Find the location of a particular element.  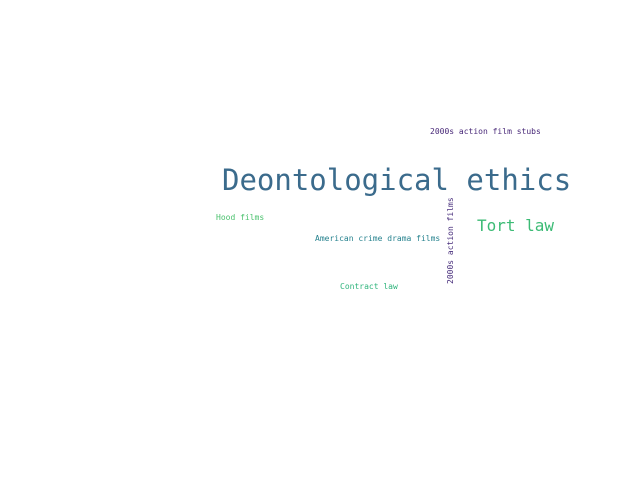

word-tort-law: Tort law is located at coordinates (516, 225).